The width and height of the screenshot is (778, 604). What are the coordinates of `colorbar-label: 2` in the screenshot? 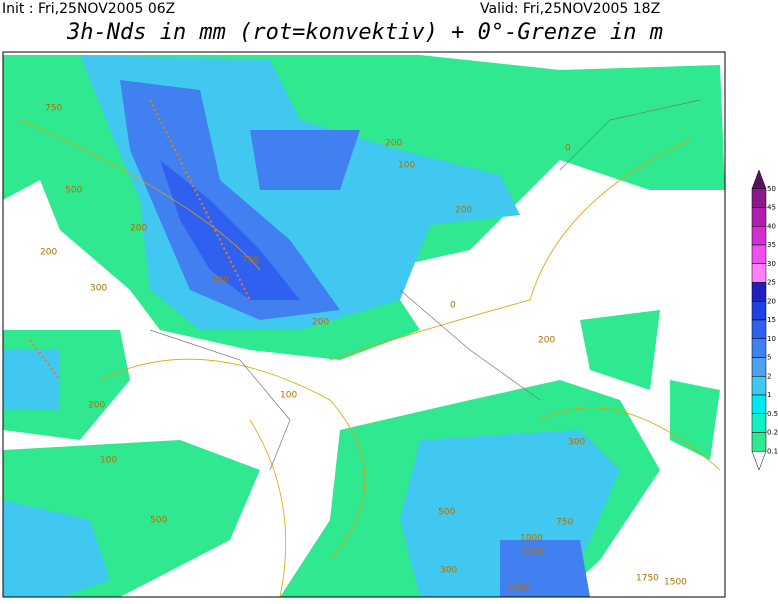 It's located at (769, 376).